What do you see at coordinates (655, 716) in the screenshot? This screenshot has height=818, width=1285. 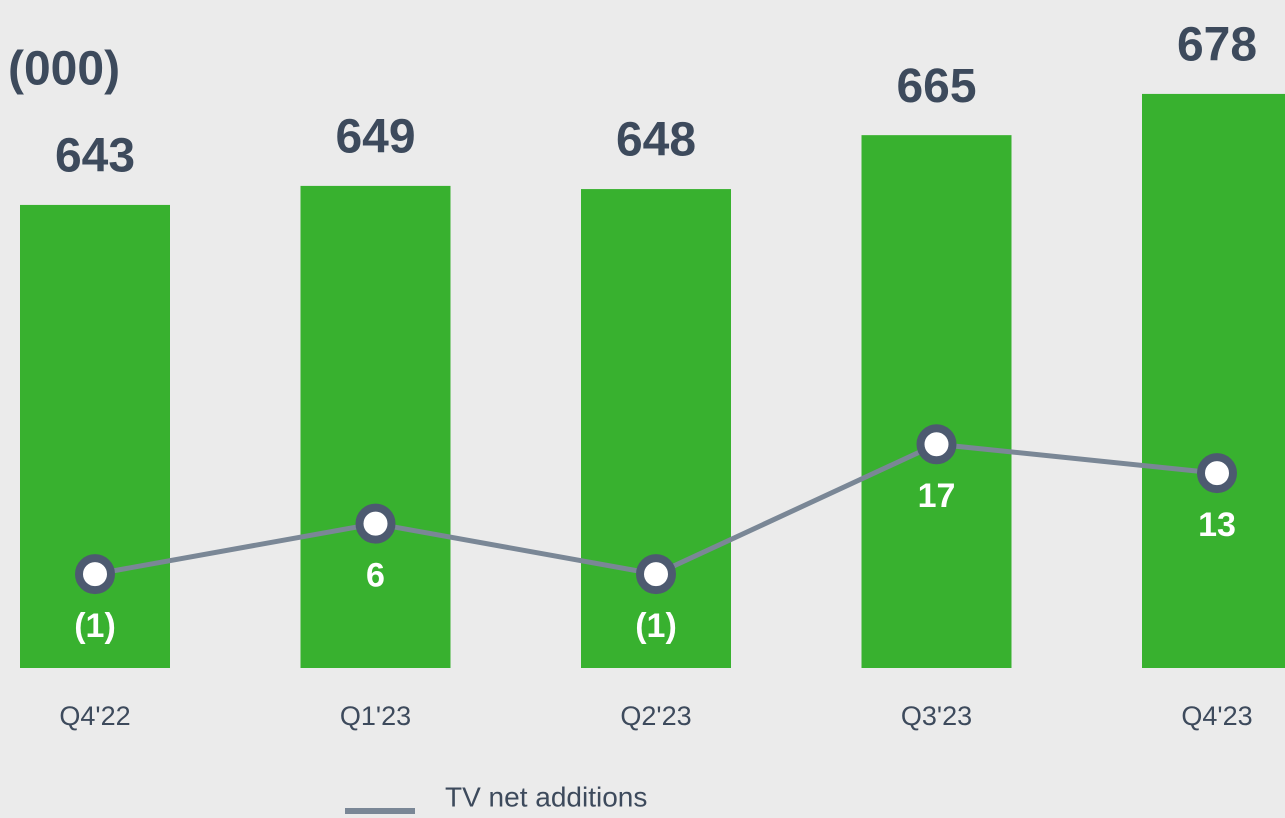 I see `x-tick-label: Q2'23` at bounding box center [655, 716].